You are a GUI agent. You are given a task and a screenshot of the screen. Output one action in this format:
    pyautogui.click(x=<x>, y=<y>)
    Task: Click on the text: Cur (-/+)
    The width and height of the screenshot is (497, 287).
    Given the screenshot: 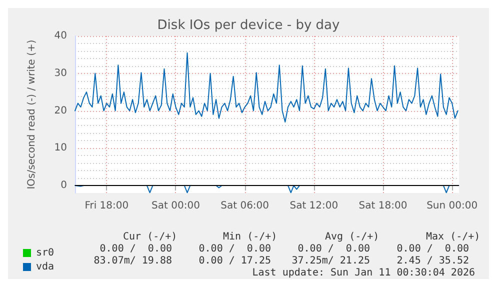 What is the action you would take?
    pyautogui.click(x=150, y=237)
    